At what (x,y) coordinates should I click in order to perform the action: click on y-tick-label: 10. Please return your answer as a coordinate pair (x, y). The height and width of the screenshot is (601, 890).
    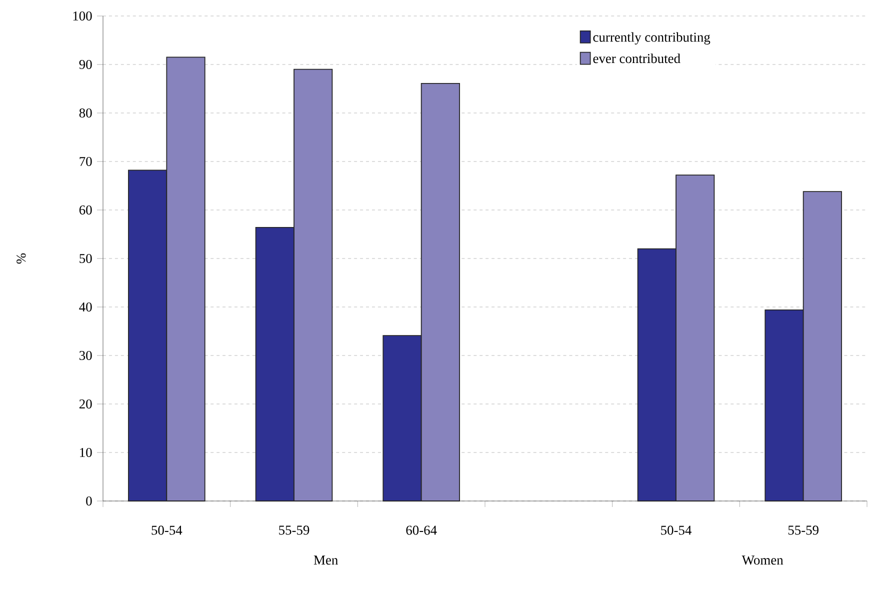
    Looking at the image, I should click on (86, 453).